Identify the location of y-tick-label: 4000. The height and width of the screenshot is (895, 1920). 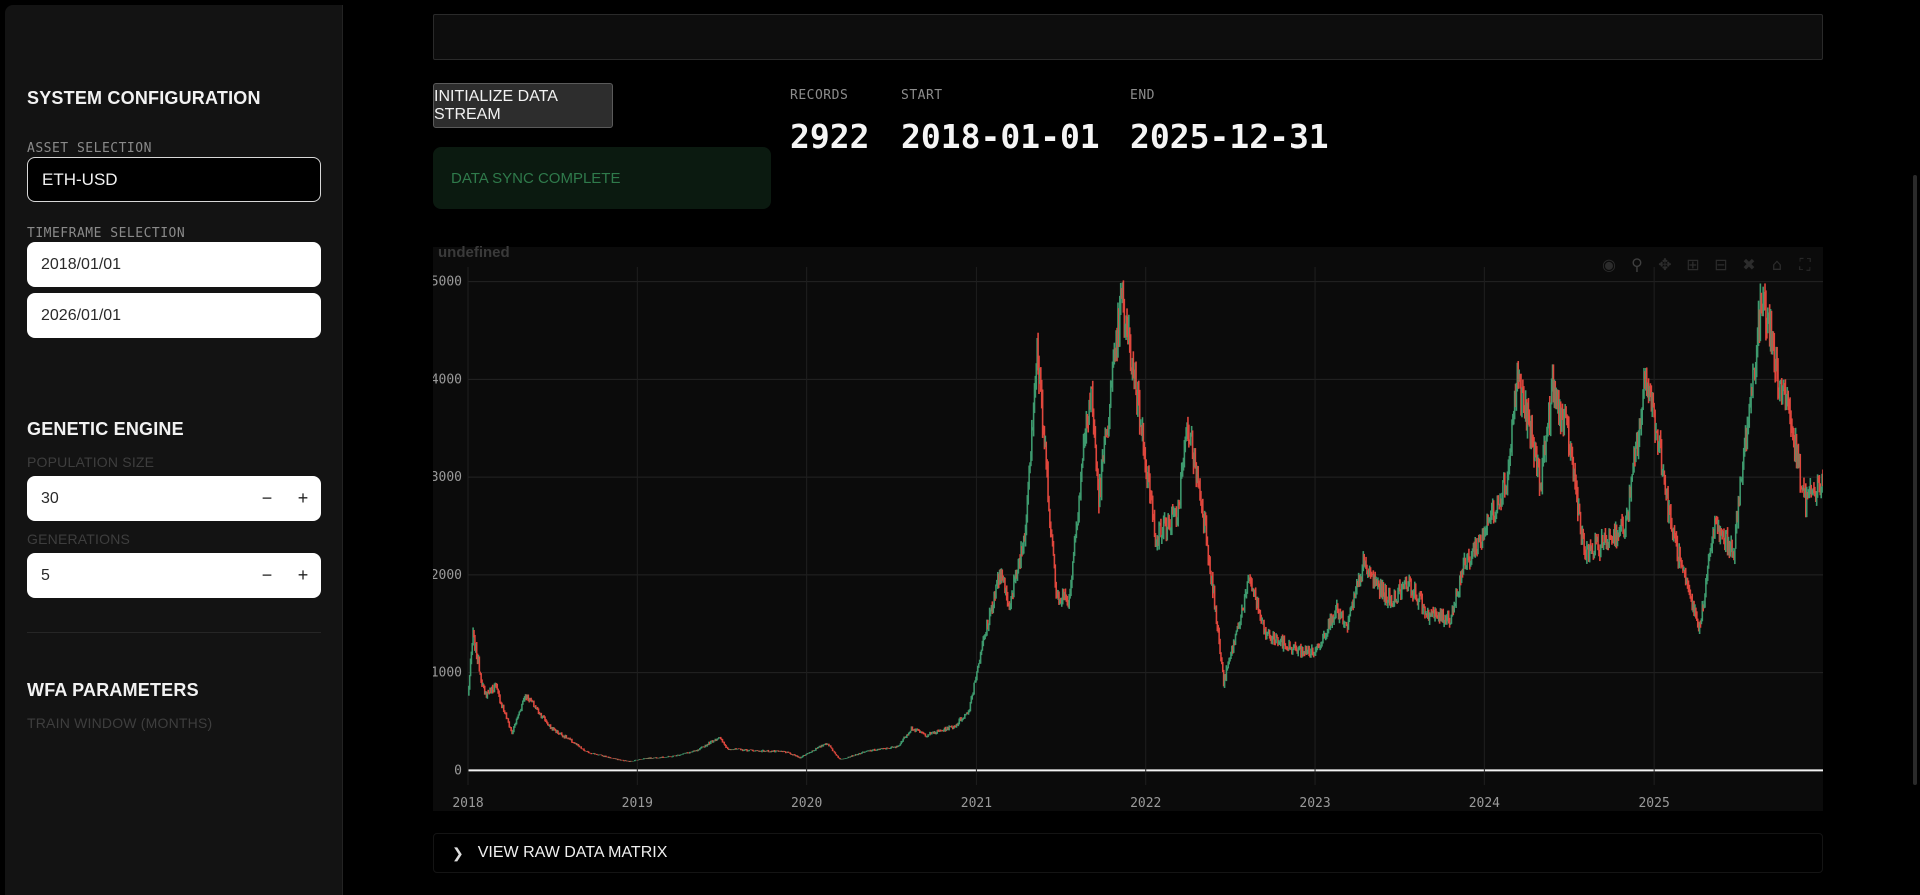
(447, 379).